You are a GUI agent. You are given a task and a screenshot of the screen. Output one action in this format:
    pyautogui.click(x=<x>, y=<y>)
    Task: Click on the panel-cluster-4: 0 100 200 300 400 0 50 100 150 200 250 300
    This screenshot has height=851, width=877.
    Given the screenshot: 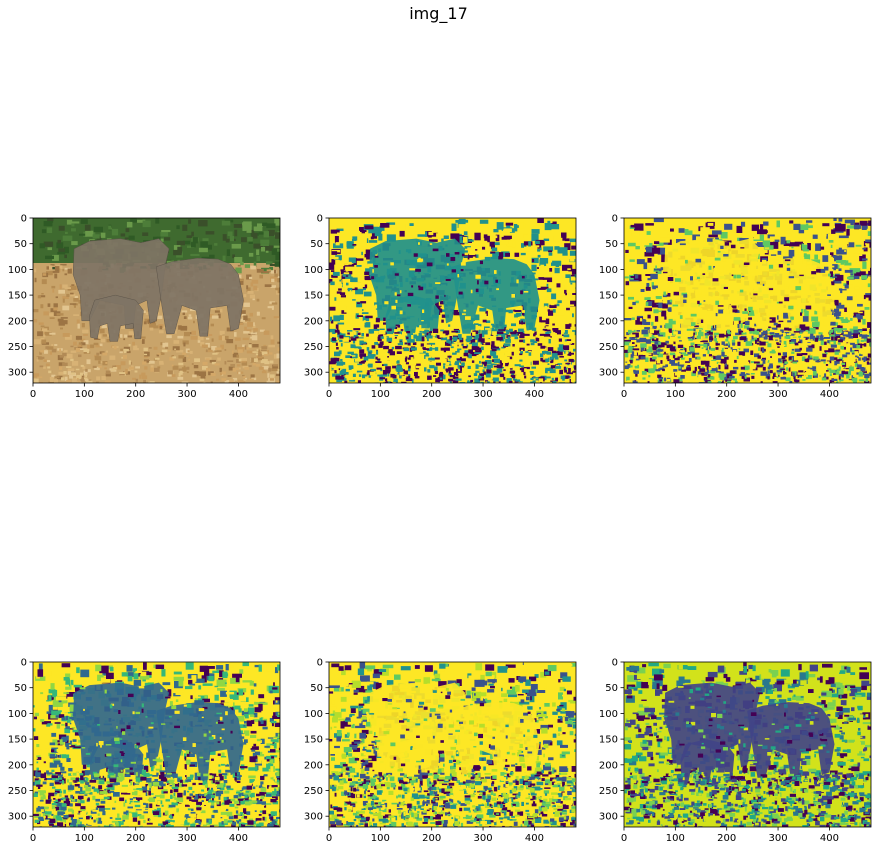 What is the action you would take?
    pyautogui.click(x=440, y=751)
    